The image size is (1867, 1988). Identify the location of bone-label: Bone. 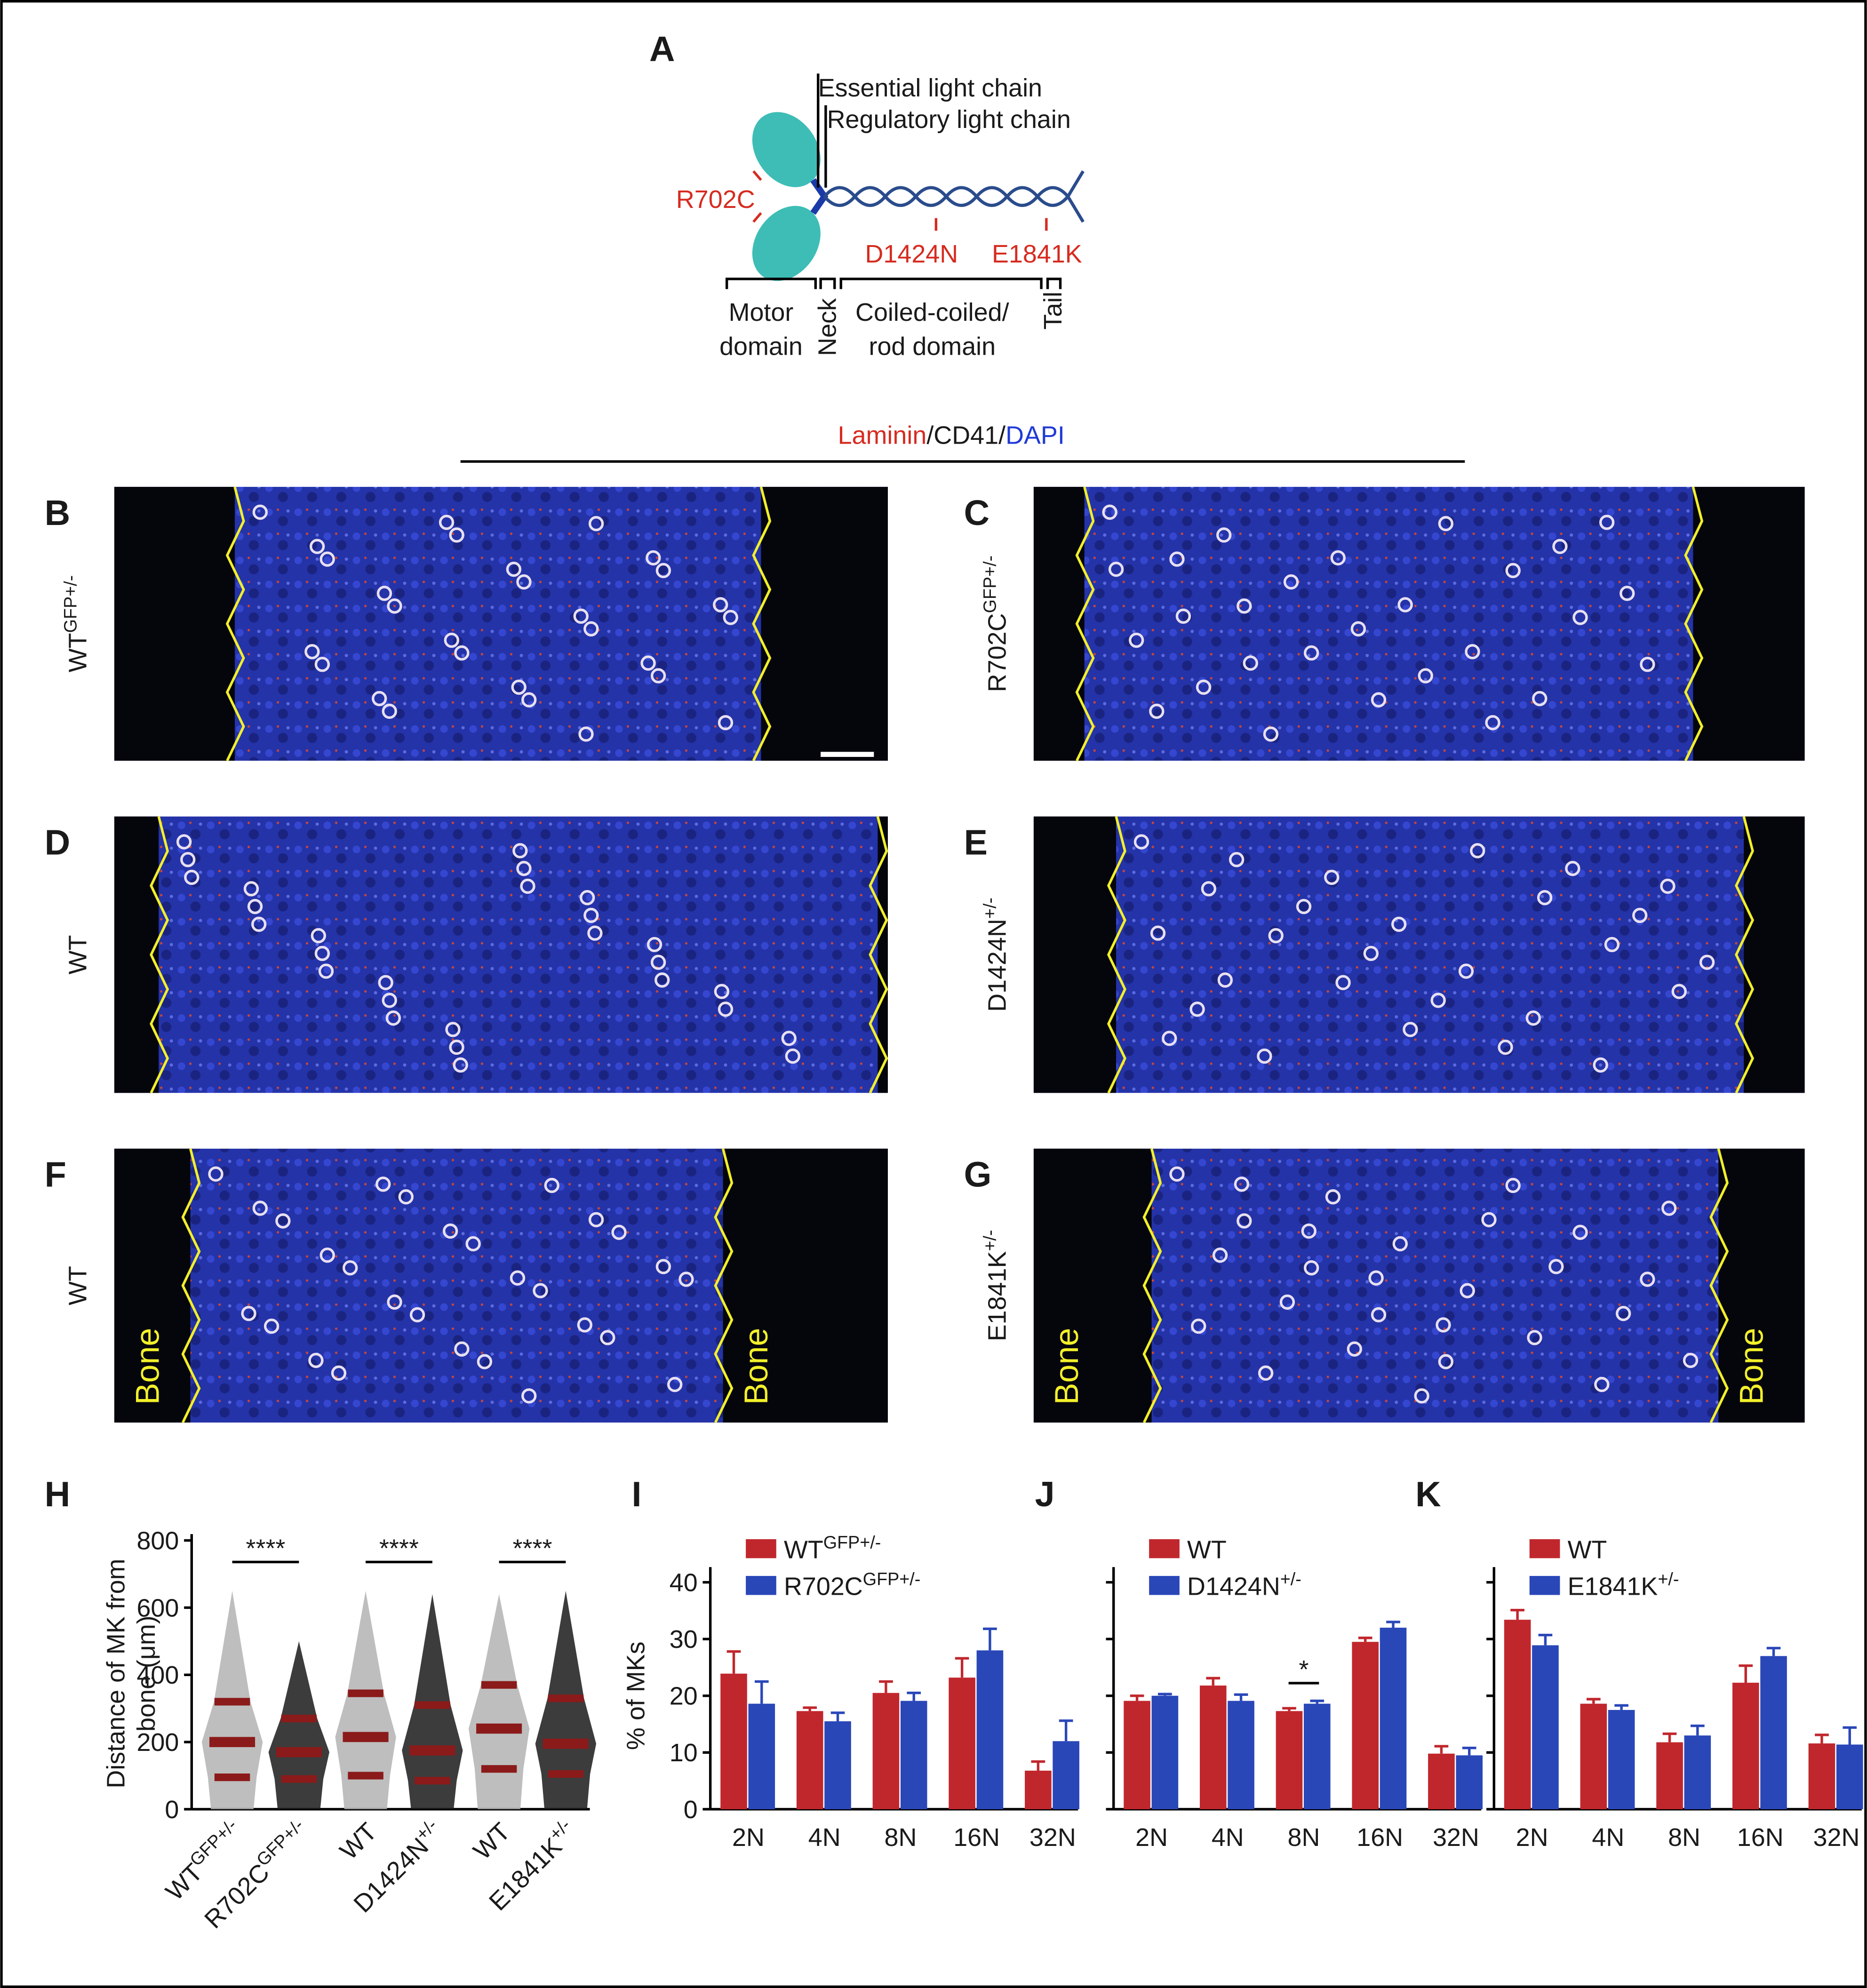
(1067, 1366).